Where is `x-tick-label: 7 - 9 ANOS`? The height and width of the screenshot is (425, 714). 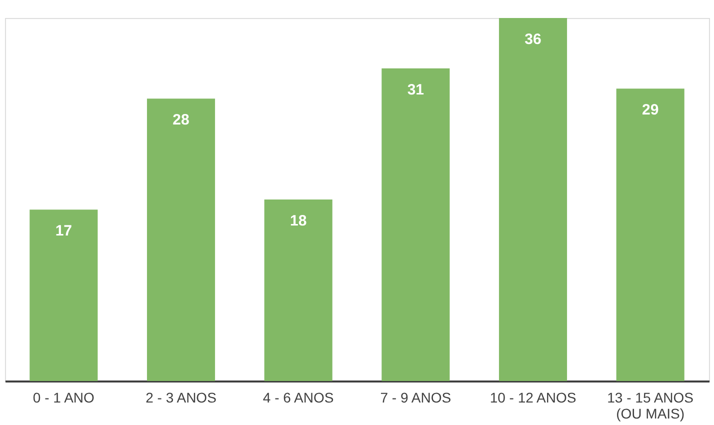 x-tick-label: 7 - 9 ANOS is located at coordinates (416, 398).